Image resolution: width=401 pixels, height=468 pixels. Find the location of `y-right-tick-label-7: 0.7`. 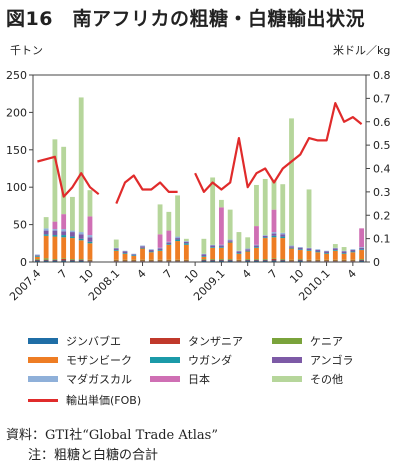

y-right-tick-label-7: 0.7 is located at coordinates (382, 98).